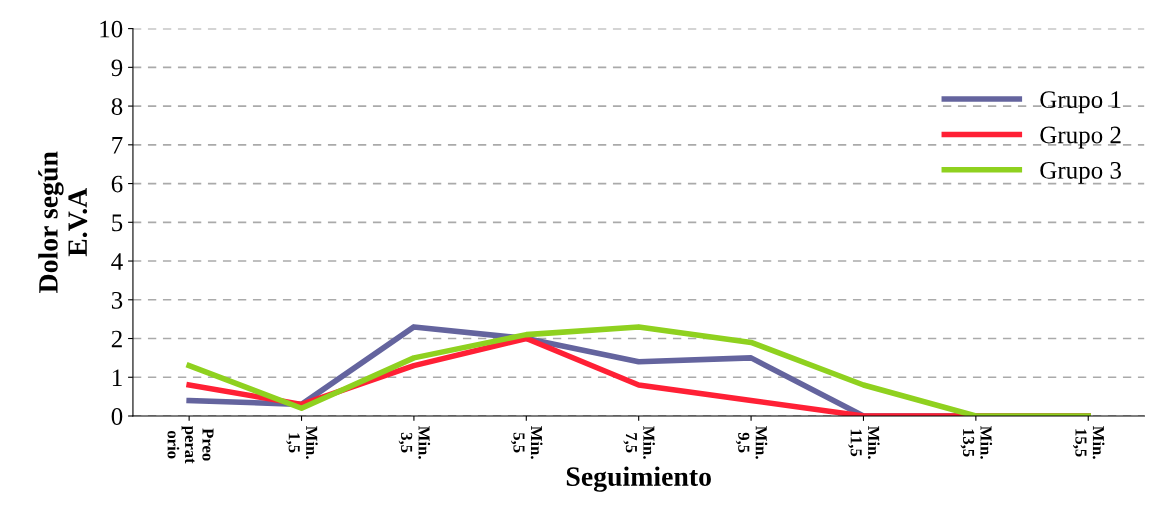 This screenshot has height=520, width=1156. Describe the element at coordinates (751, 442) in the screenshot. I see `x-tick-label: Min. 9,5` at that location.